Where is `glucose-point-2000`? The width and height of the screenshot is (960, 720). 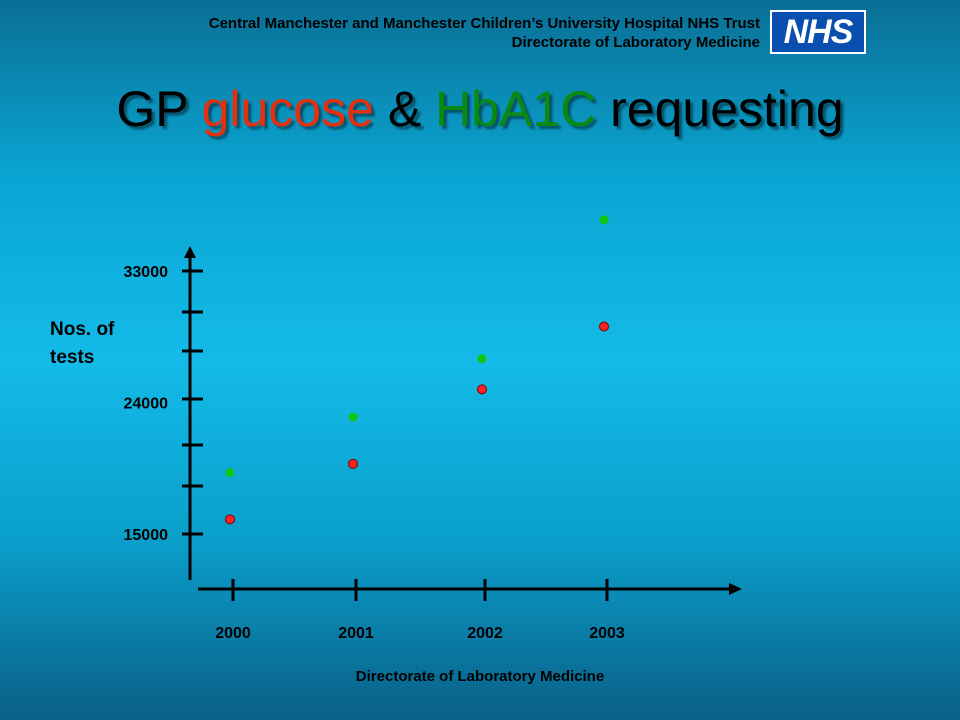
glucose-point-2000 is located at coordinates (230, 519).